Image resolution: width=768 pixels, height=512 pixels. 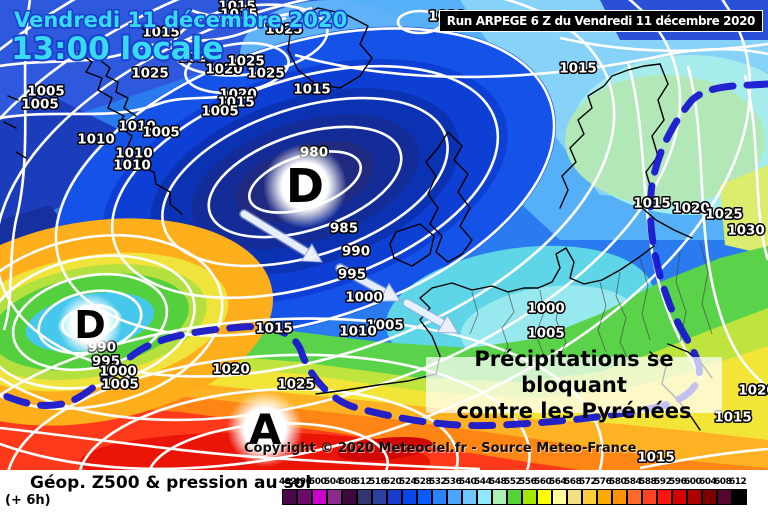 I want to click on legend-value: 588, so click(x=648, y=482).